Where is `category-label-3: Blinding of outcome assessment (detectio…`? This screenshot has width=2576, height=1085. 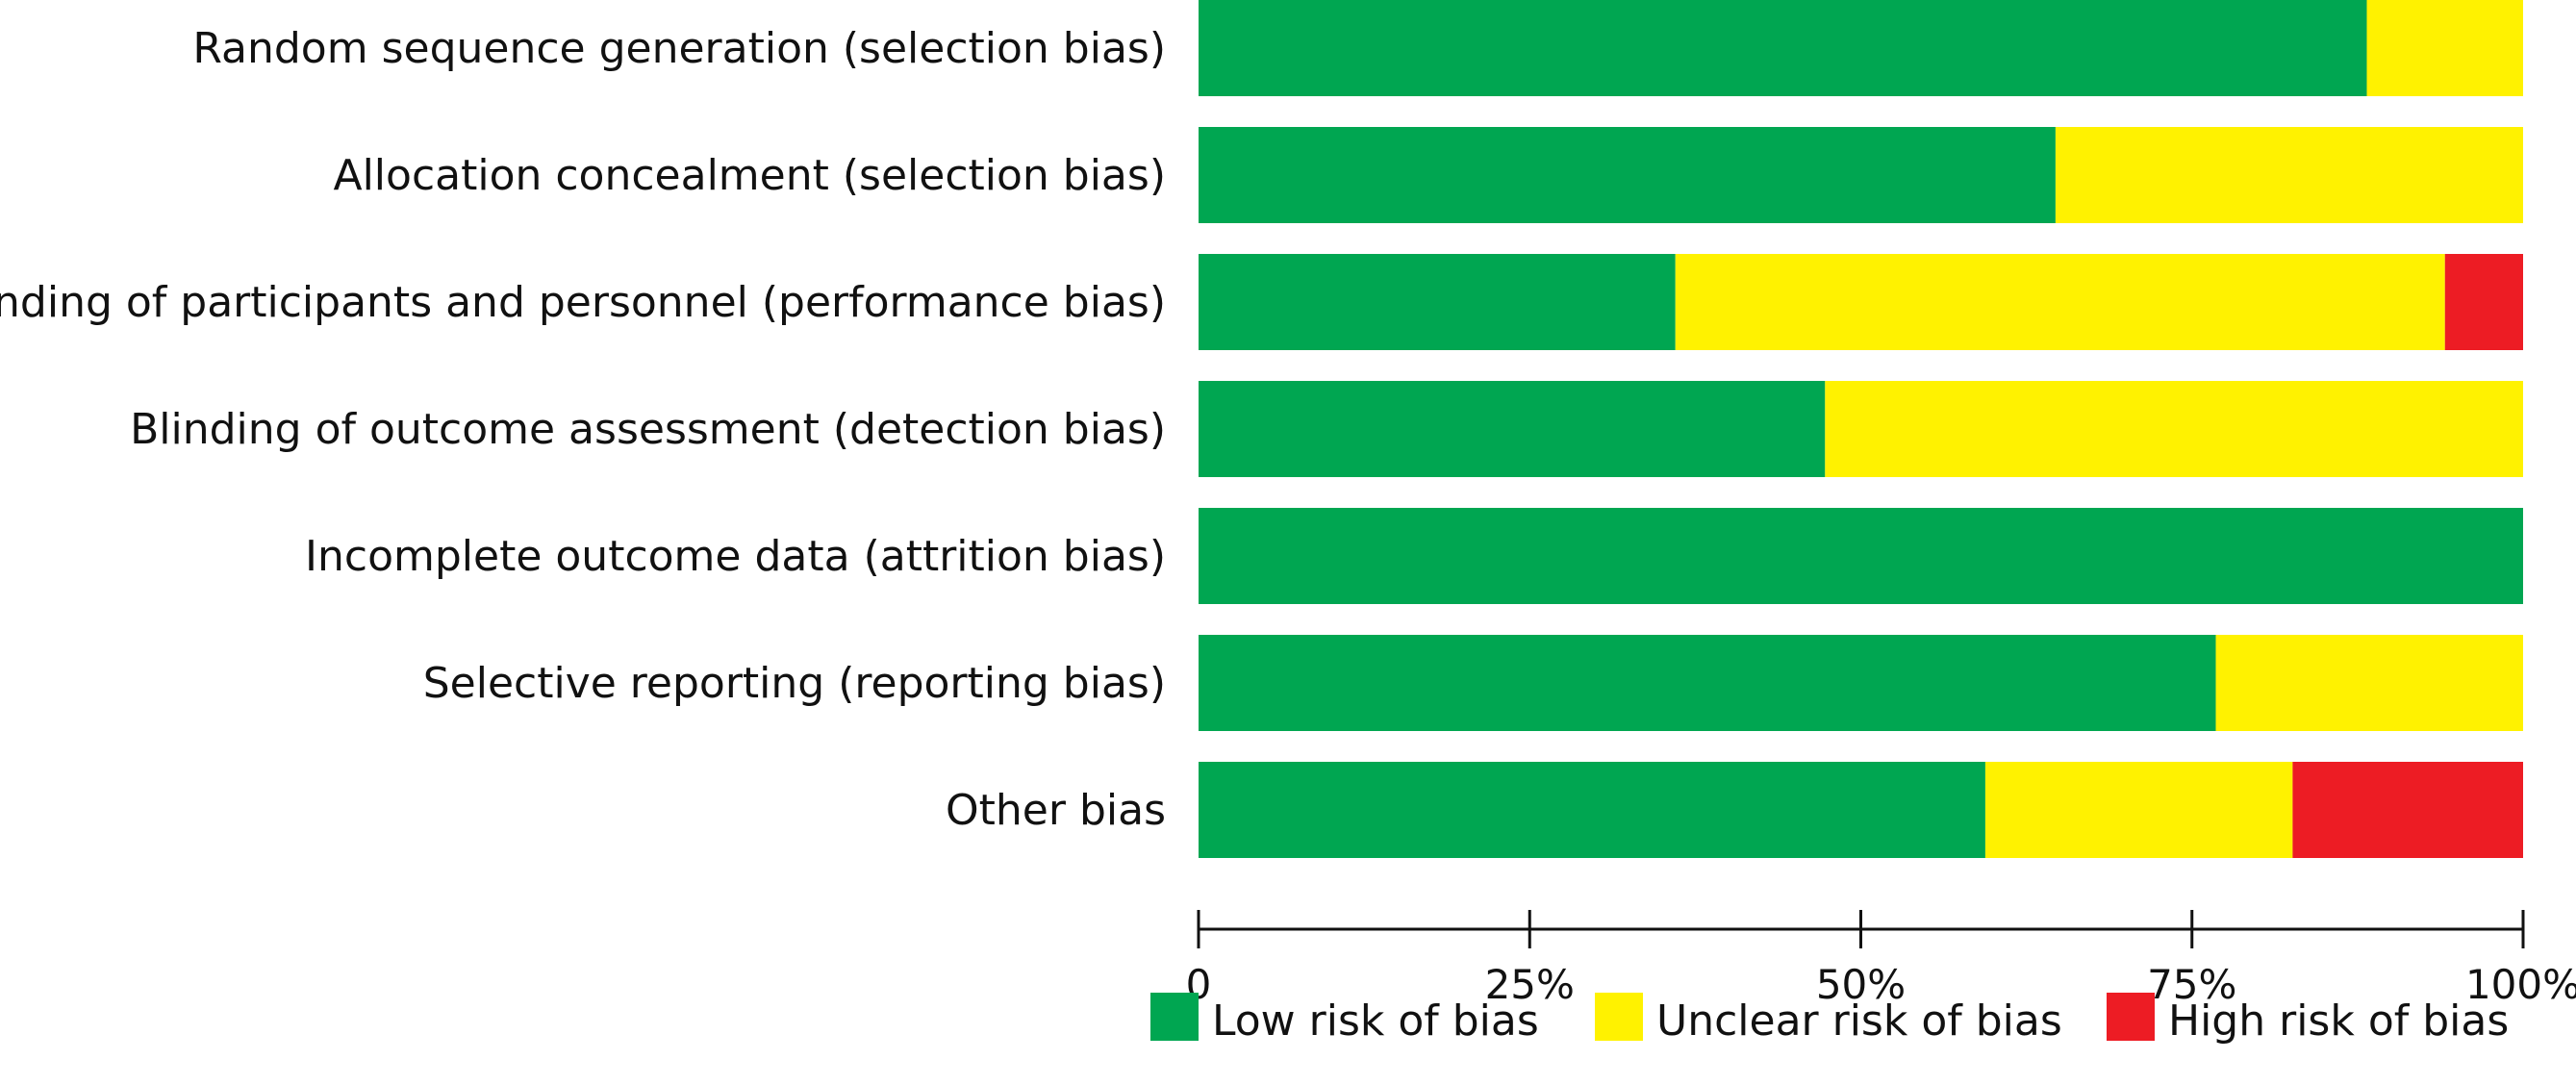 category-label-3: Blinding of outcome assessment (detectio… is located at coordinates (648, 429).